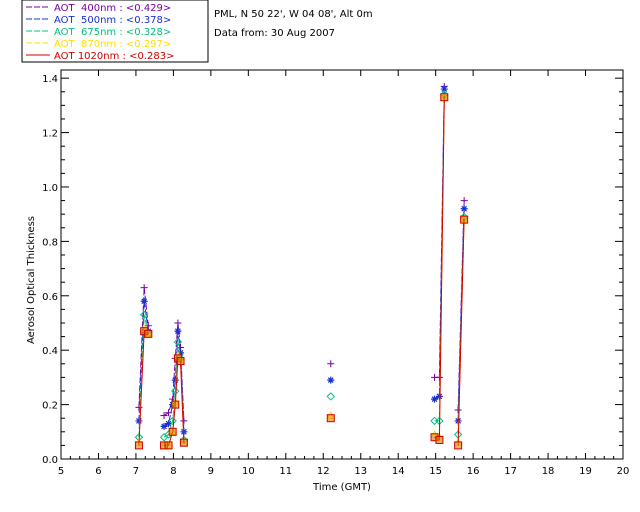  What do you see at coordinates (274, 33) in the screenshot?
I see `chart-title-date: Data from: 30 Aug 2007` at bounding box center [274, 33].